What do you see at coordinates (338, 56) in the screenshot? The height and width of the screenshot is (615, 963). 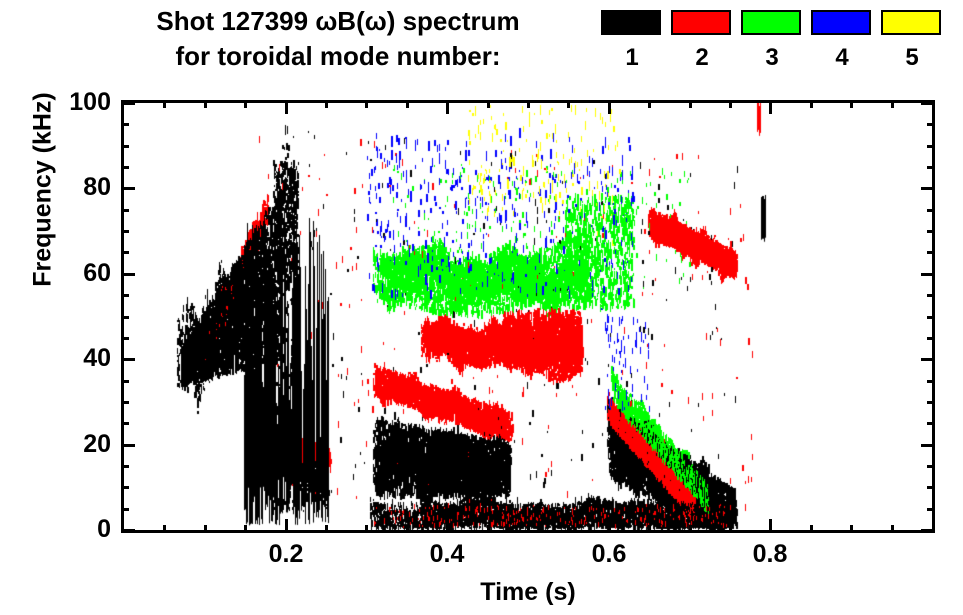 I see `title-line-2: for toroidal mode number:` at bounding box center [338, 56].